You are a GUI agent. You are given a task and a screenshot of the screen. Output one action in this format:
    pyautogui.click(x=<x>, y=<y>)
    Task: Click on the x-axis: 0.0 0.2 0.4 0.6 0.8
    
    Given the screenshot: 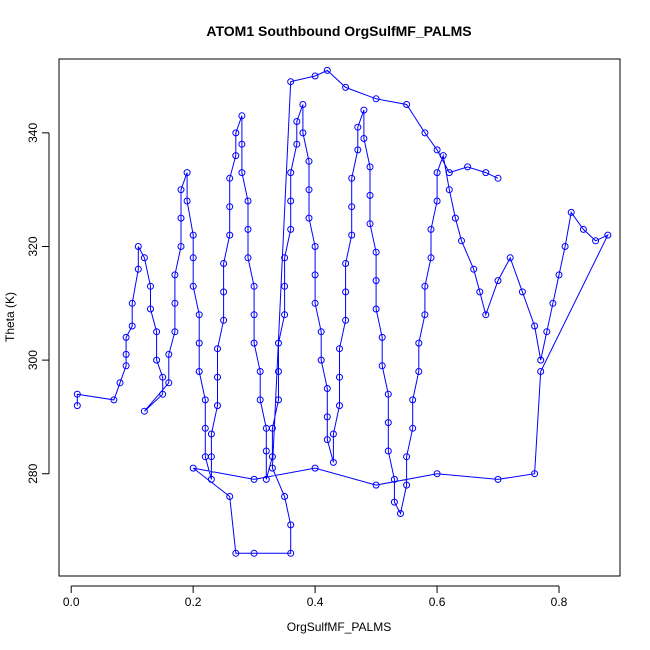 What is the action you would take?
    pyautogui.click(x=315, y=597)
    